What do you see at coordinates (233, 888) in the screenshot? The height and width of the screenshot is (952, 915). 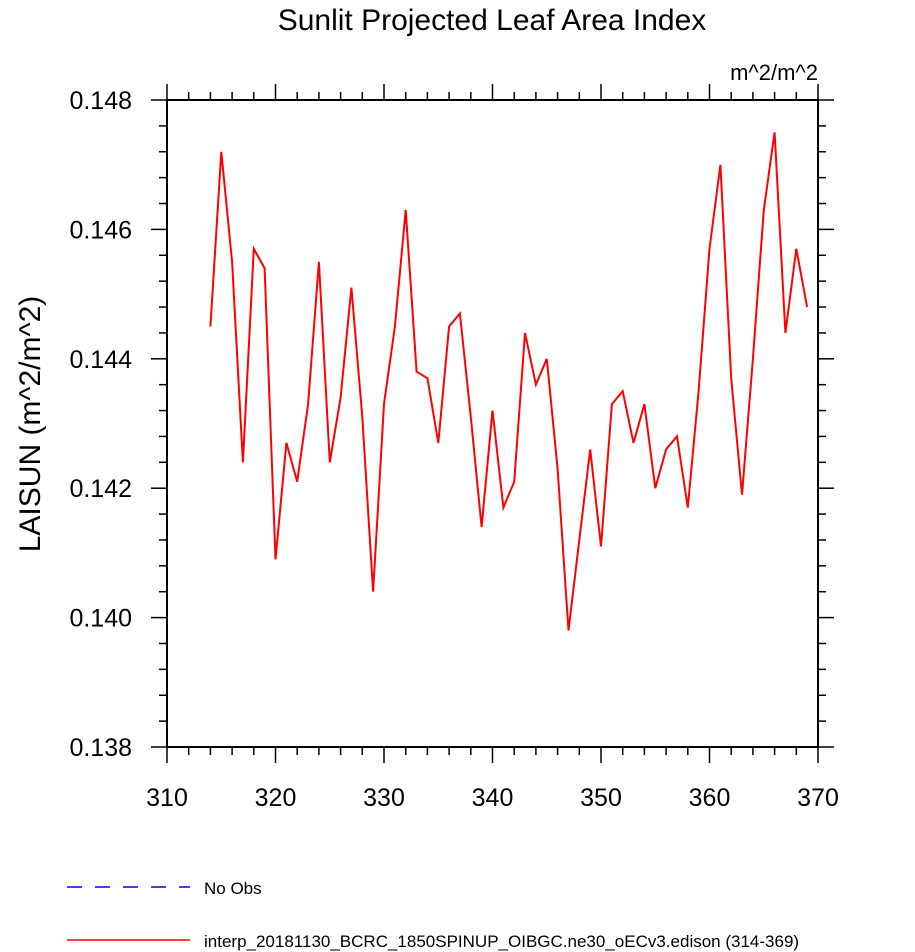 I see `legend-label-no-obs: No Obs` at bounding box center [233, 888].